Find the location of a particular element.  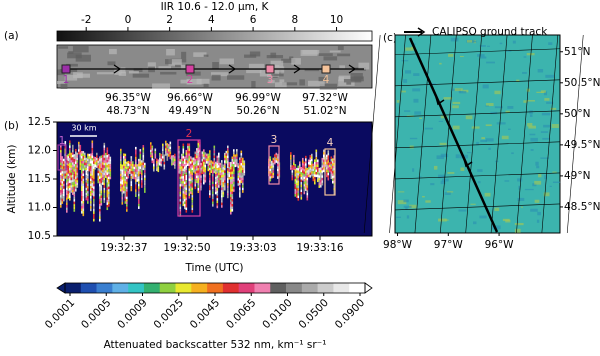

colorbar-title: IIR 10.6 - 12.0 μm, K is located at coordinates (215, 7).